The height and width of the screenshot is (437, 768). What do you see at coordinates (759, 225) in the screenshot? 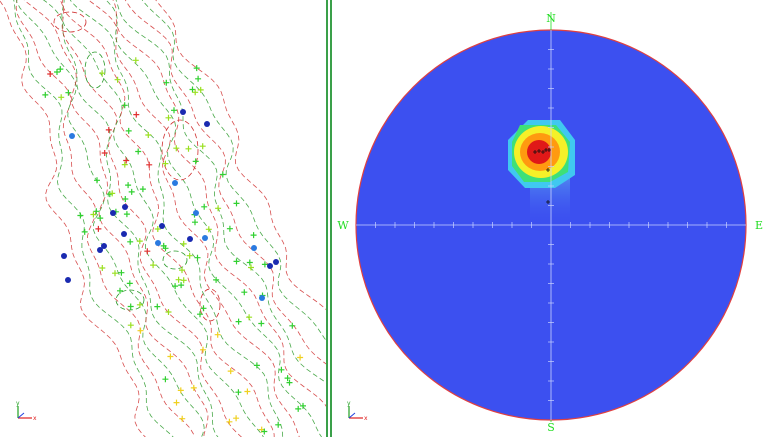
I see `compass-east-label: E` at bounding box center [759, 225].